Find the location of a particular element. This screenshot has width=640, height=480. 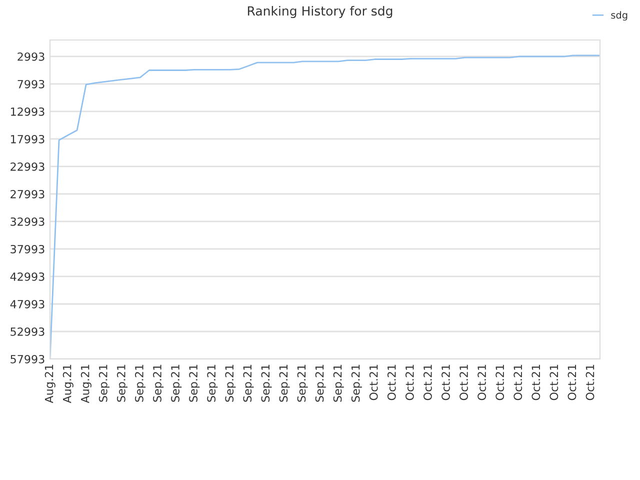

y-tick-label: 42993 is located at coordinates (27, 276).